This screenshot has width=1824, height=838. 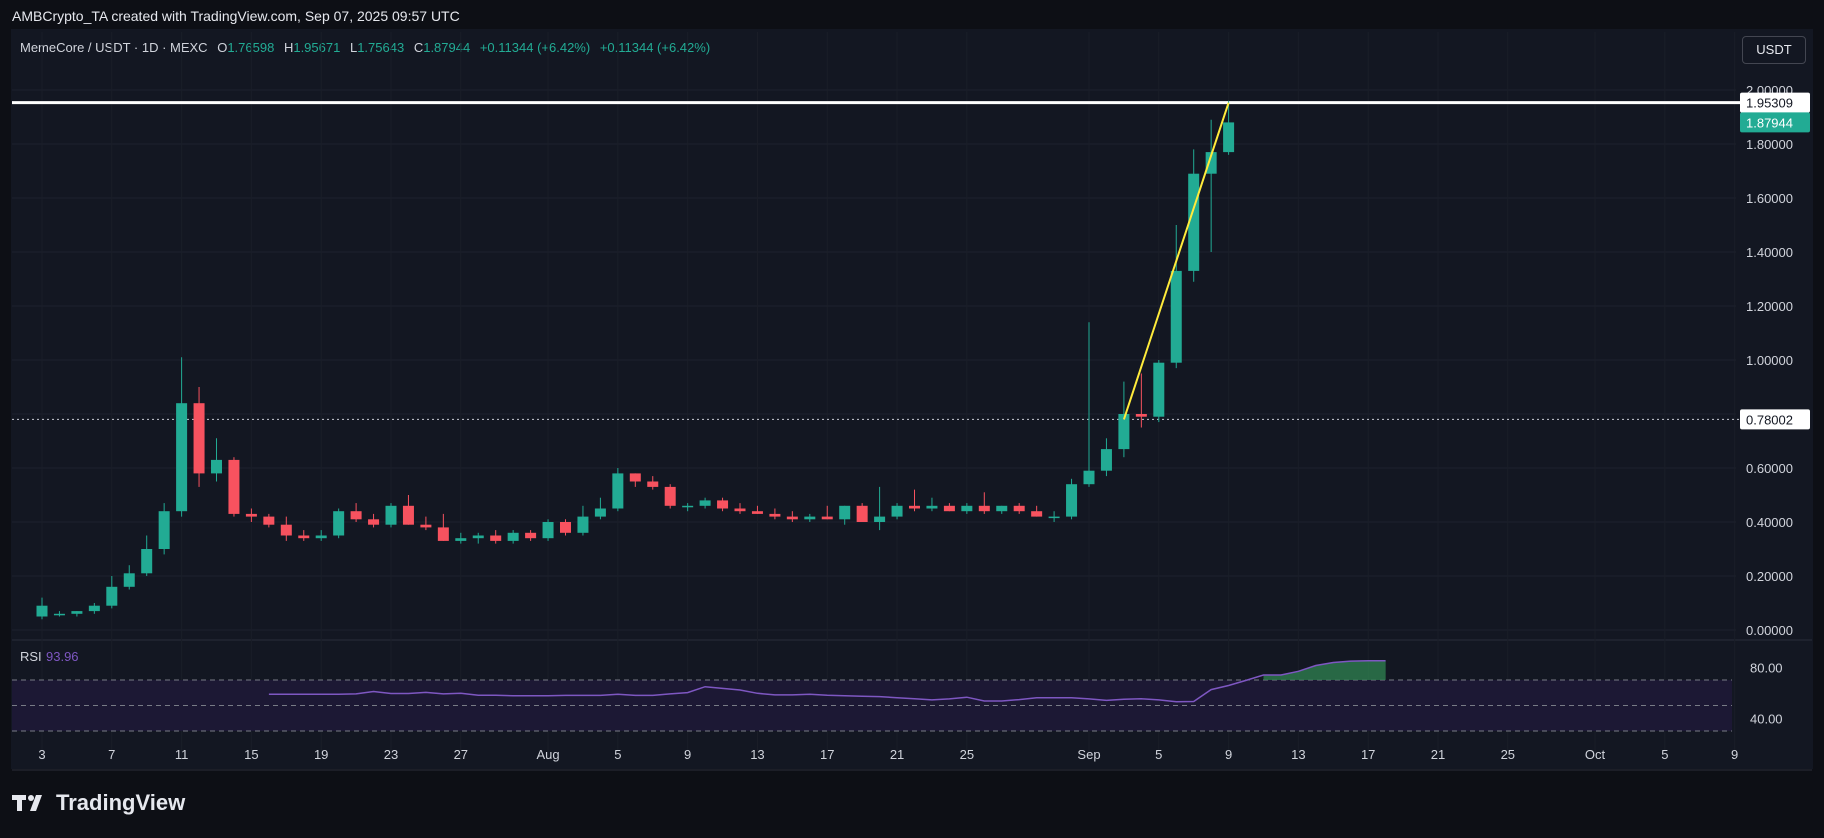 I want to click on price-tick-label: 0.00000, so click(x=1769, y=630).